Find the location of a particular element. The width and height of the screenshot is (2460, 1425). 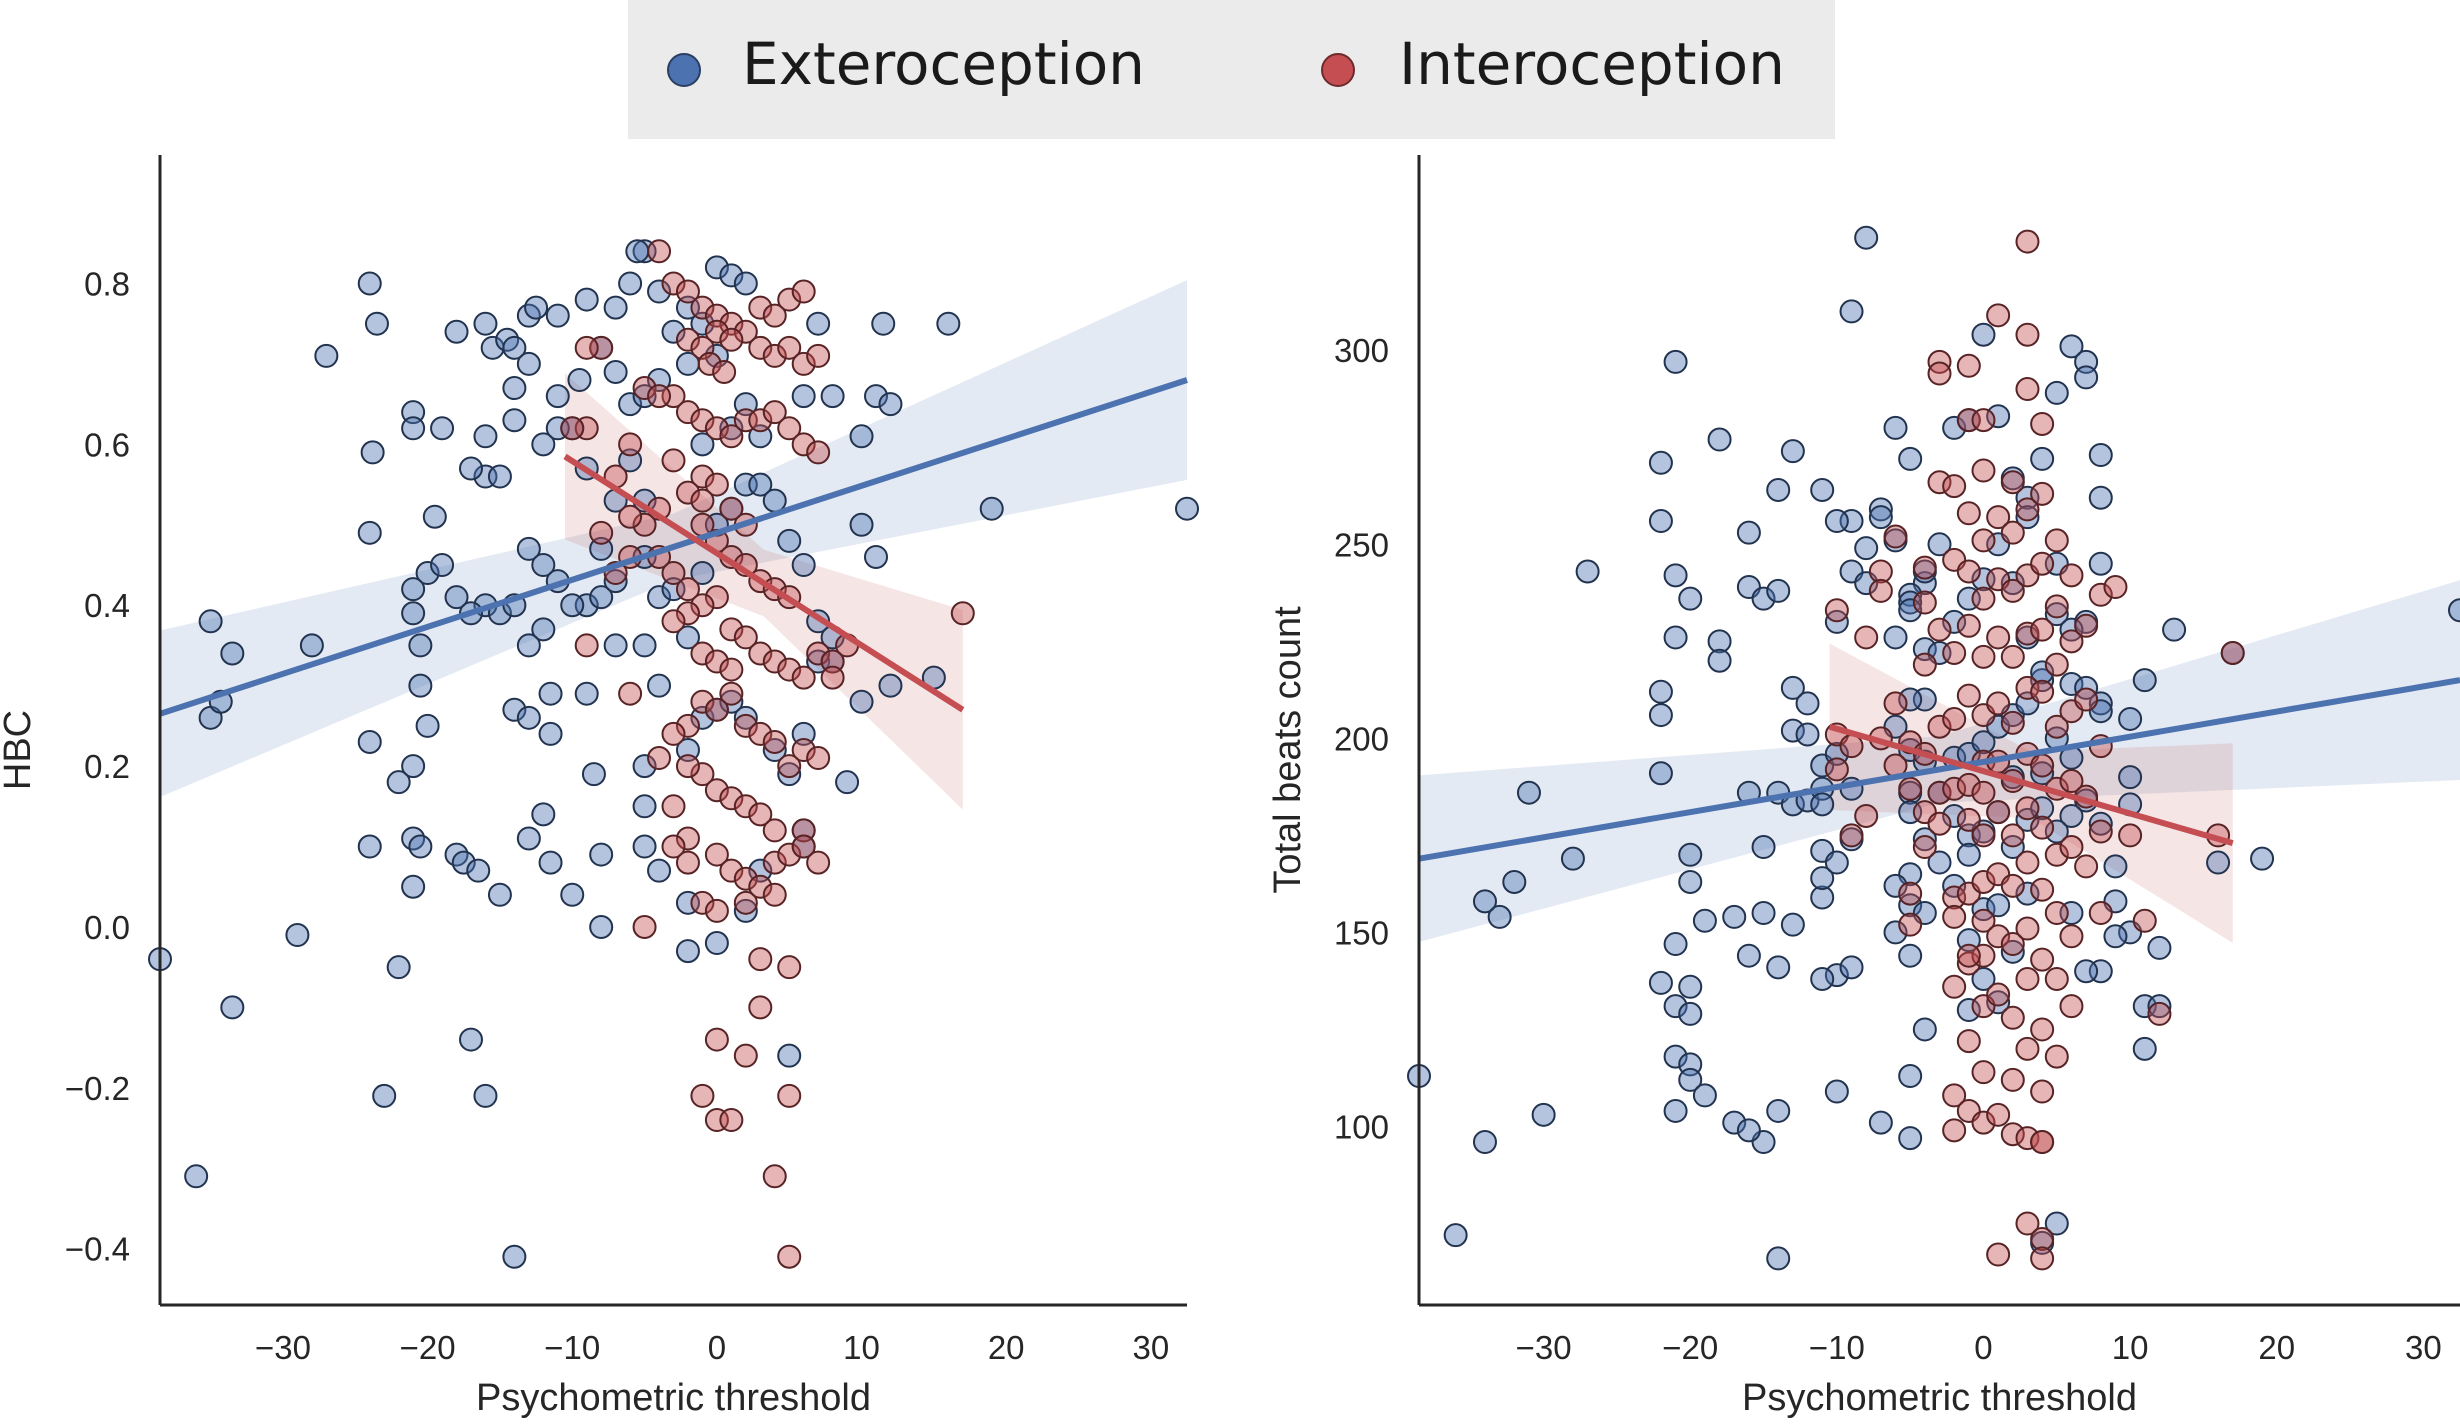

hbc-x-tick-label: −30 is located at coordinates (283, 1347).